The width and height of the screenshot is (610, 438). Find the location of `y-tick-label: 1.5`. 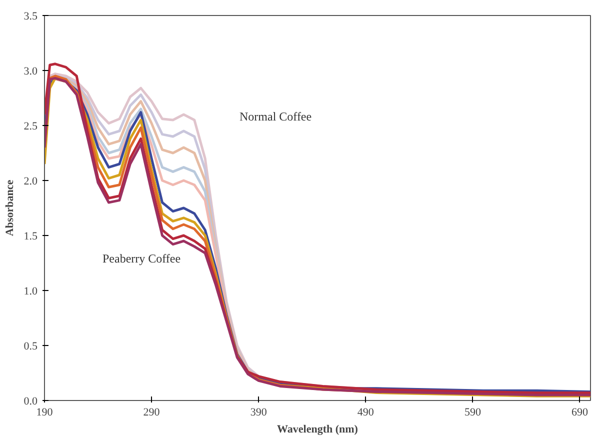

y-tick-label: 1.5 is located at coordinates (31, 236).